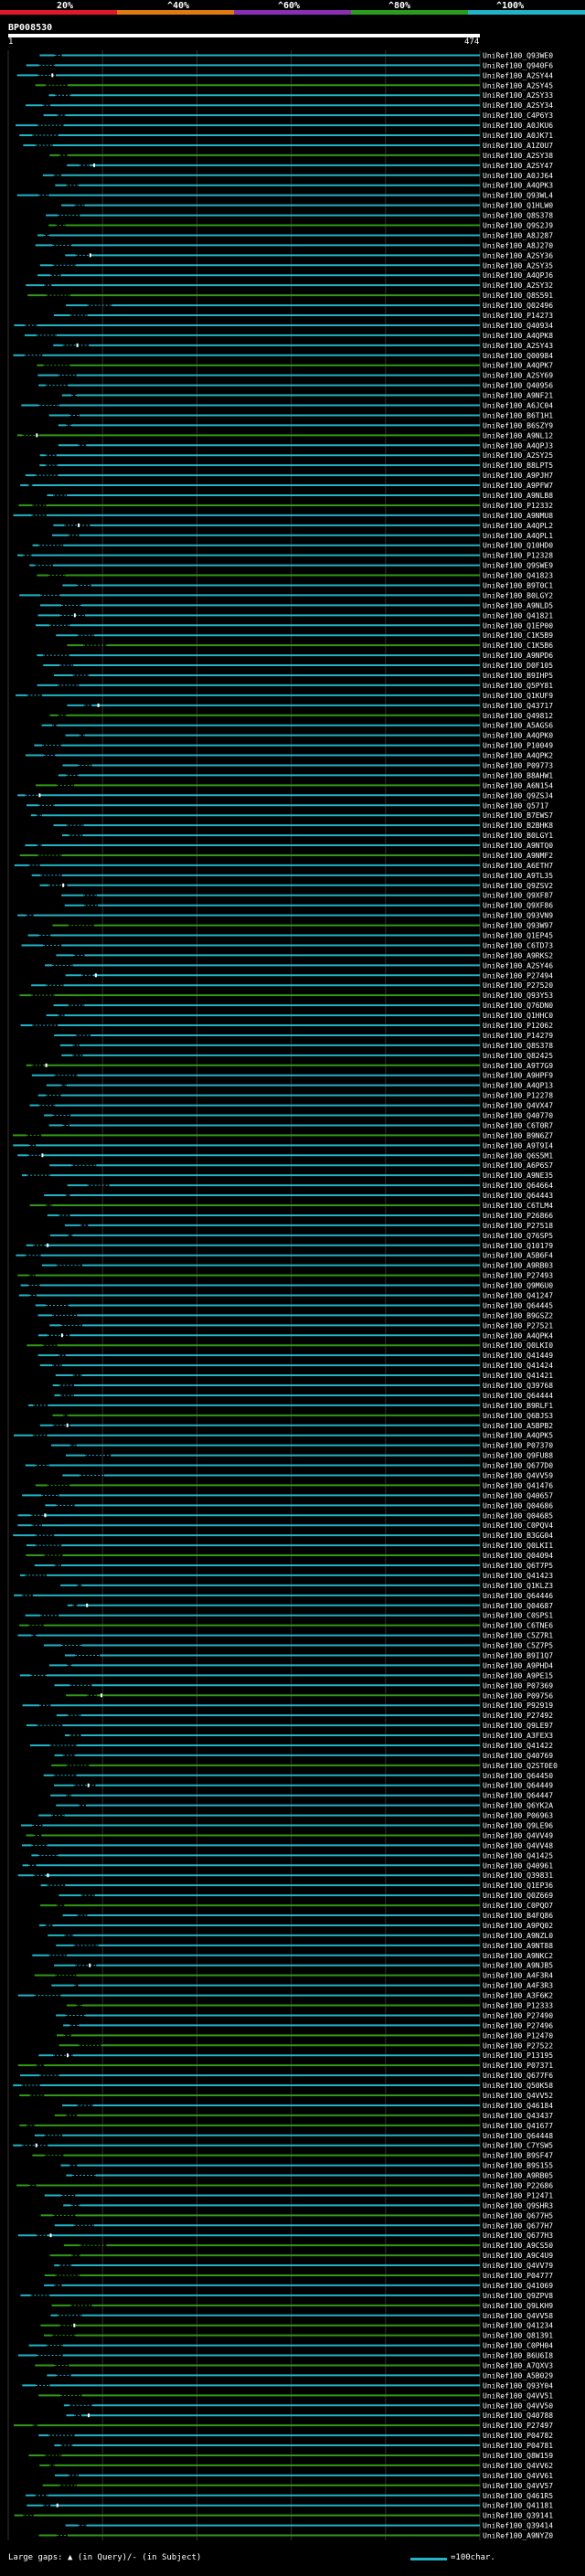 This screenshot has height=2576, width=585. I want to click on hit-label: UniRef100_B7EWS7, so click(518, 815).